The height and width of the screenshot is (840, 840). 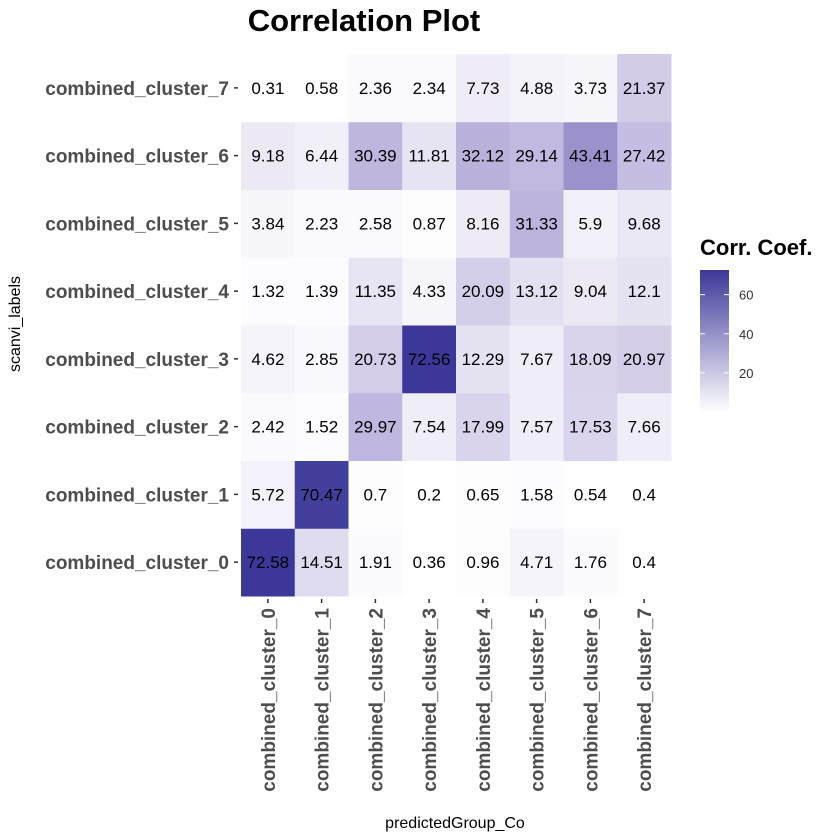 What do you see at coordinates (267, 88) in the screenshot?
I see `cell-value-label: 0.31` at bounding box center [267, 88].